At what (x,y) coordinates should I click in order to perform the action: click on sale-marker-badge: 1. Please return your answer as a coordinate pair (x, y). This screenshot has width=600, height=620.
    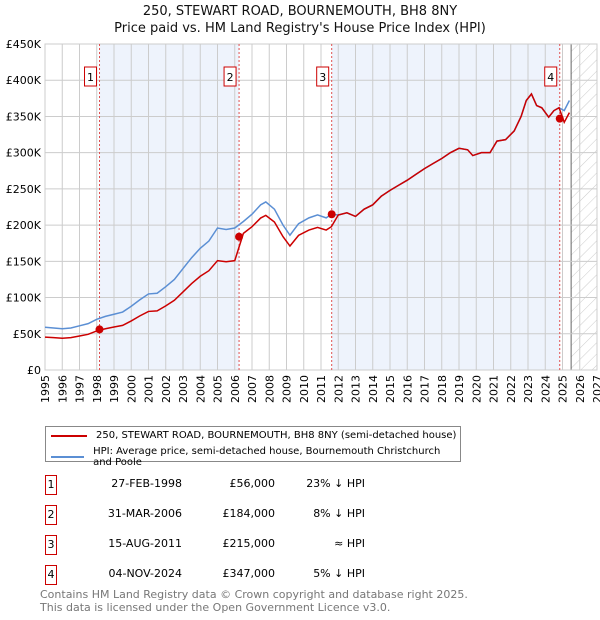
    Looking at the image, I should click on (51, 485).